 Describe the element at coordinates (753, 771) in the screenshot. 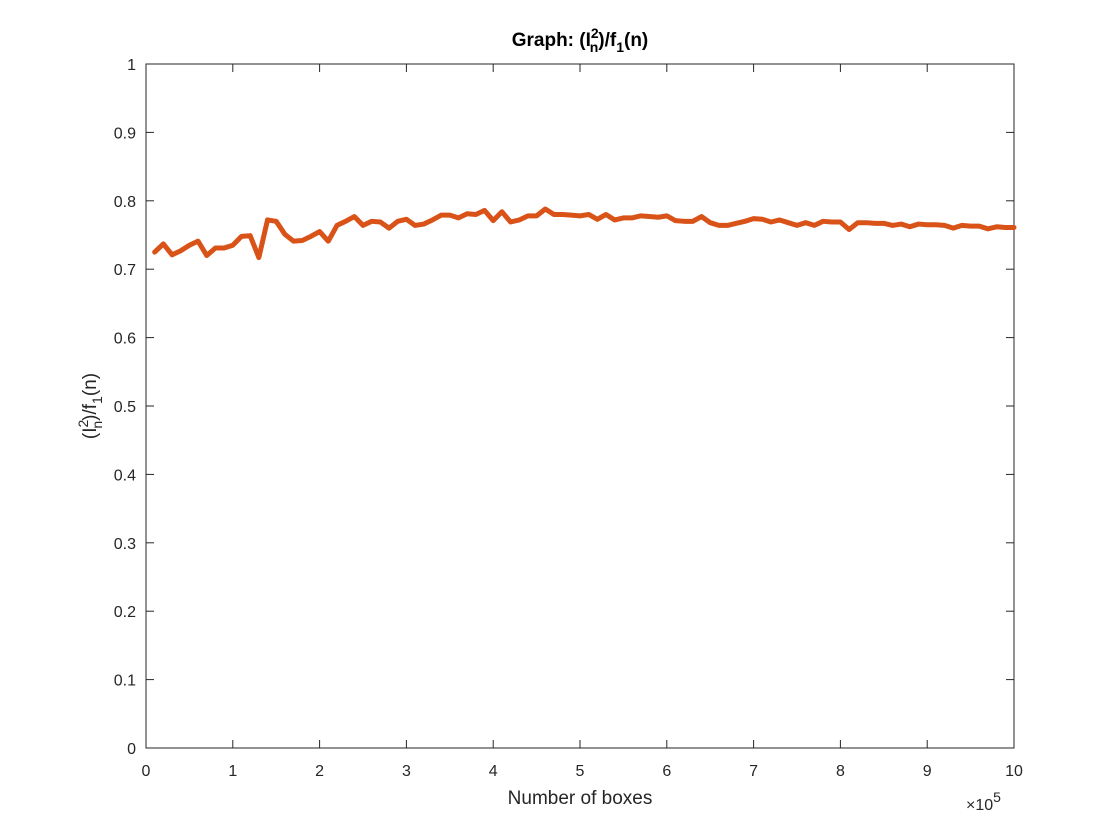

I see `x-tick-label: 7` at that location.